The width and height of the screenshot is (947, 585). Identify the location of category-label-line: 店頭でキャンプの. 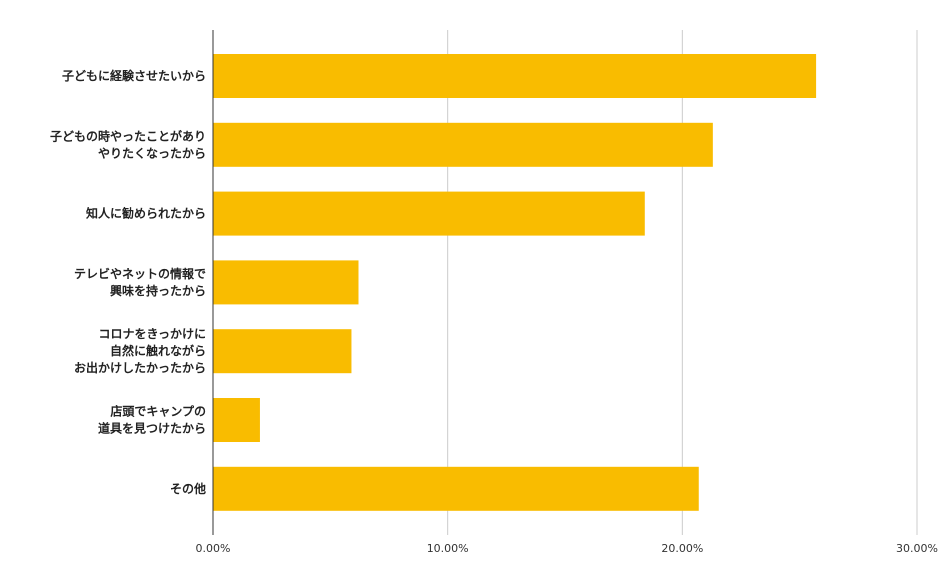
(158, 411).